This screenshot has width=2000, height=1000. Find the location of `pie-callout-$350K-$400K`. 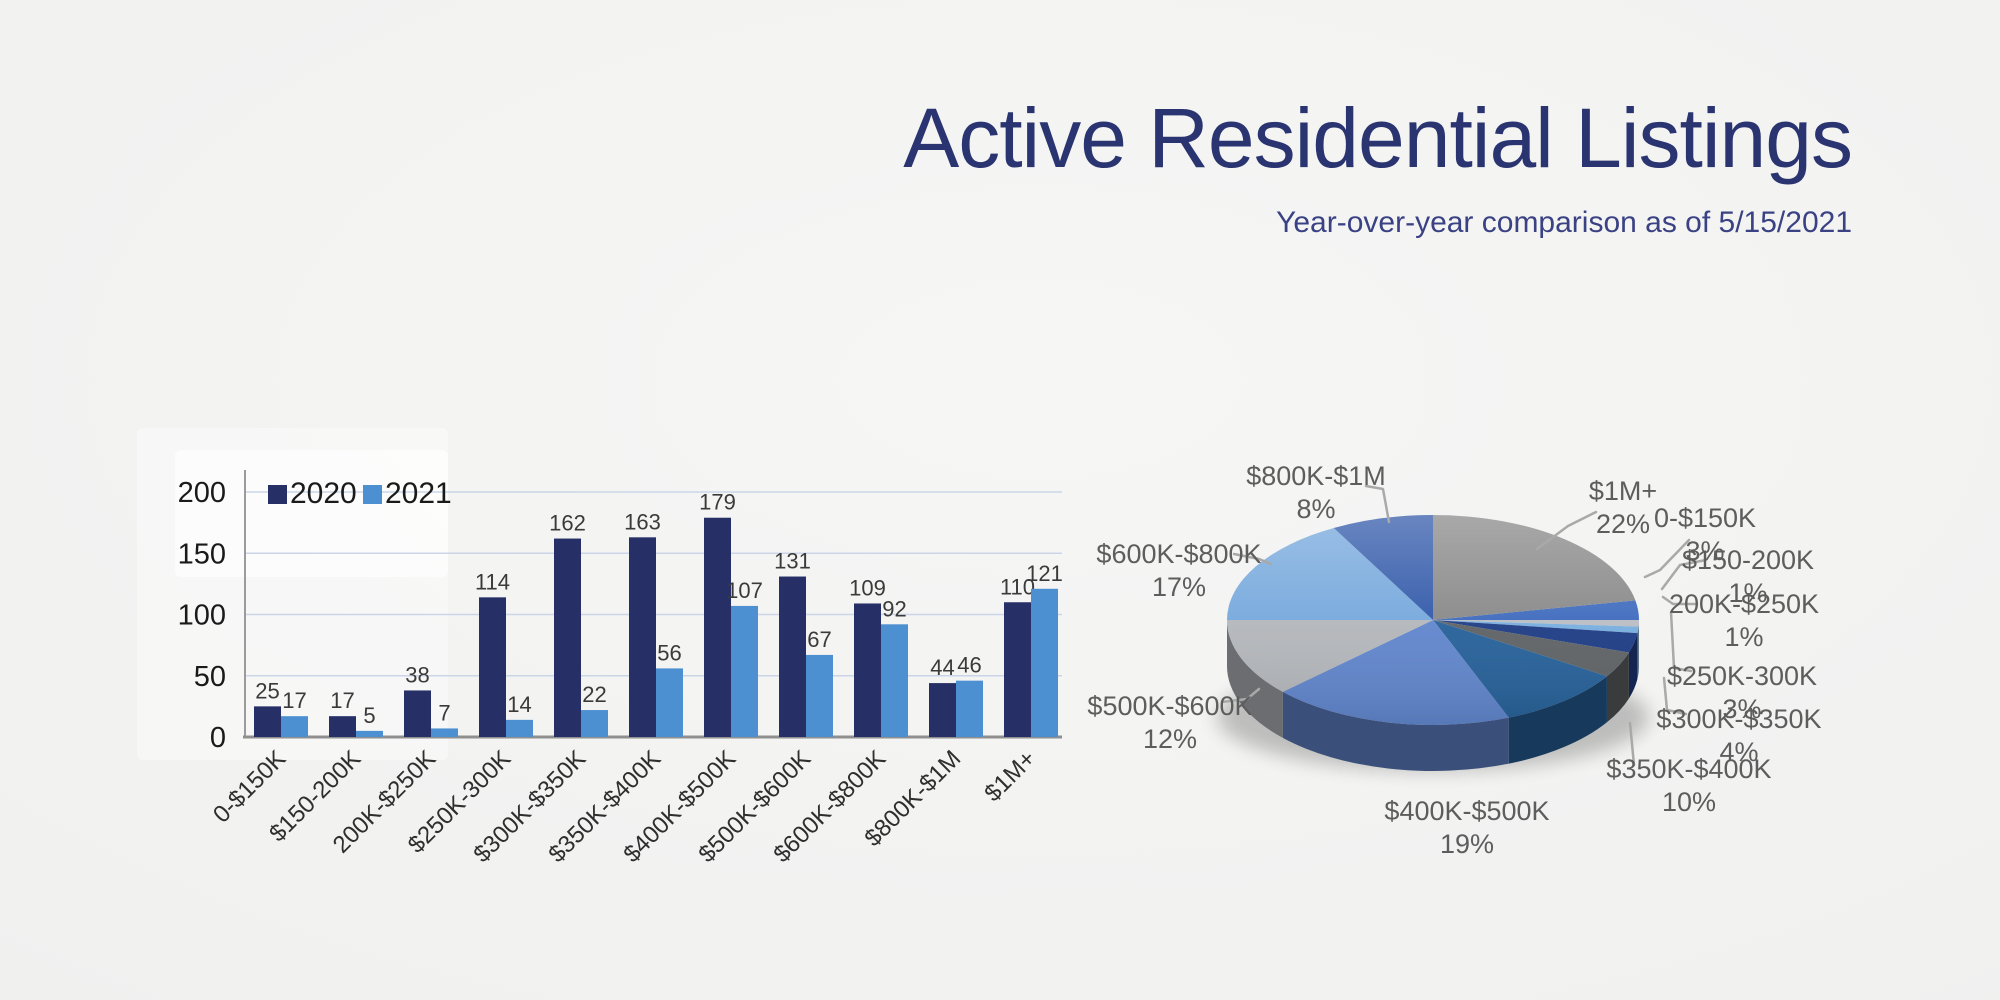

pie-callout-$350K-$400K is located at coordinates (1632, 744).